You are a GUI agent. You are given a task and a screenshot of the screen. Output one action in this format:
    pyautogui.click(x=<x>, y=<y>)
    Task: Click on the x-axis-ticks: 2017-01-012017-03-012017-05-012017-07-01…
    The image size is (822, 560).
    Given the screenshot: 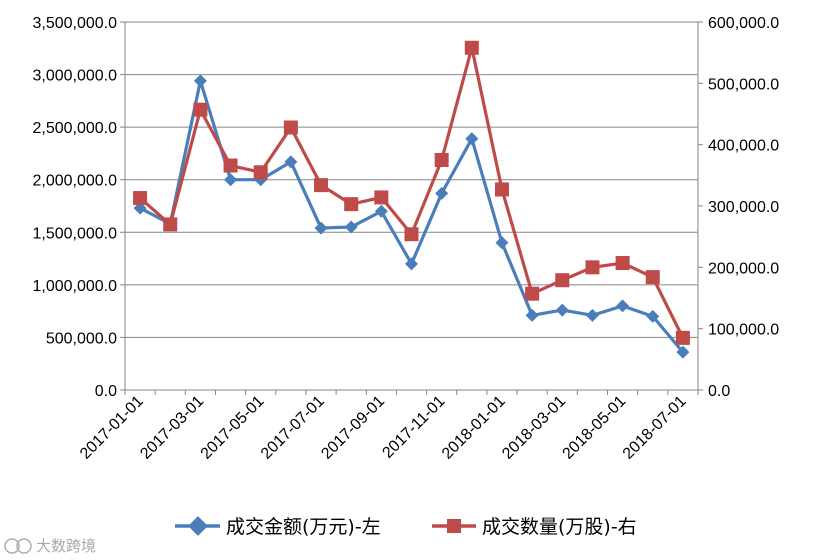 What is the action you would take?
    pyautogui.click(x=388, y=426)
    